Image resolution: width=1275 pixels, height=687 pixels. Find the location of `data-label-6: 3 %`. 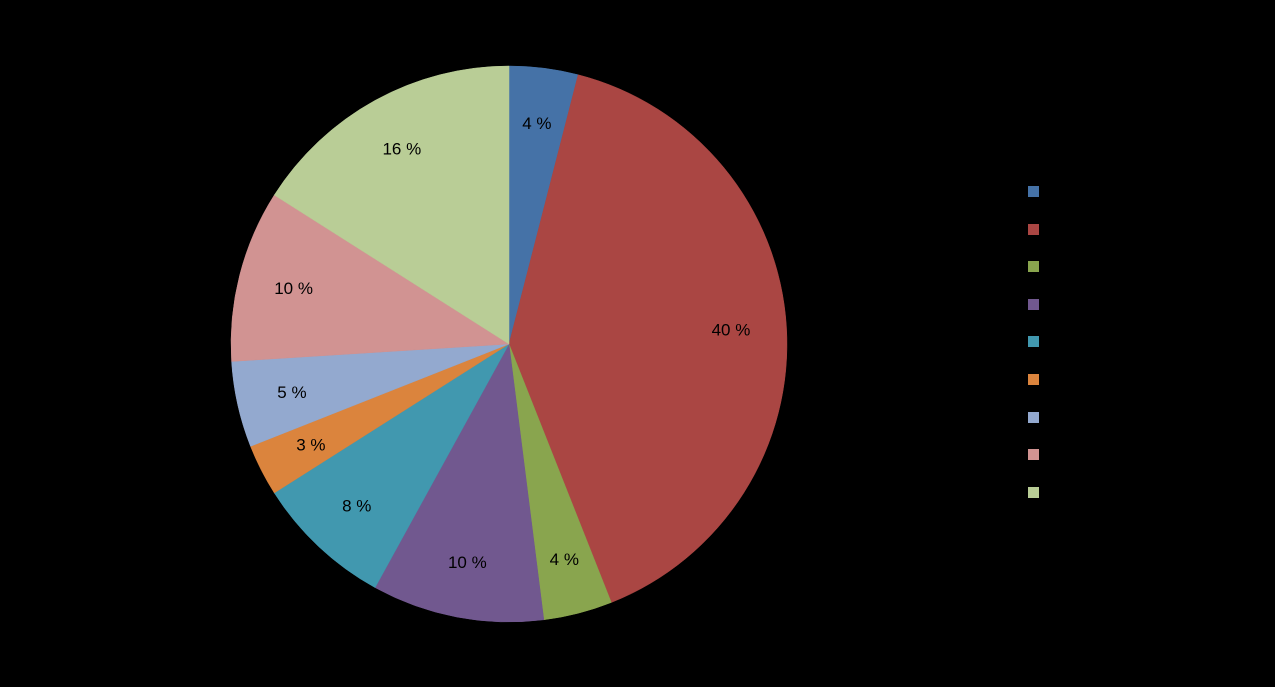

data-label-6: 3 % is located at coordinates (310, 444).